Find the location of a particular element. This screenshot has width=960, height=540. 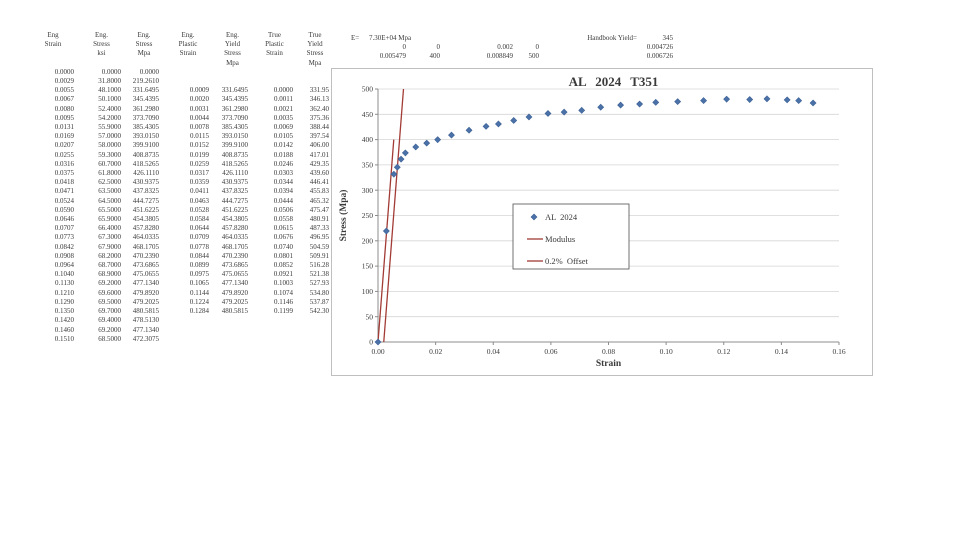

table-cell: 0.0975 is located at coordinates (199, 274).